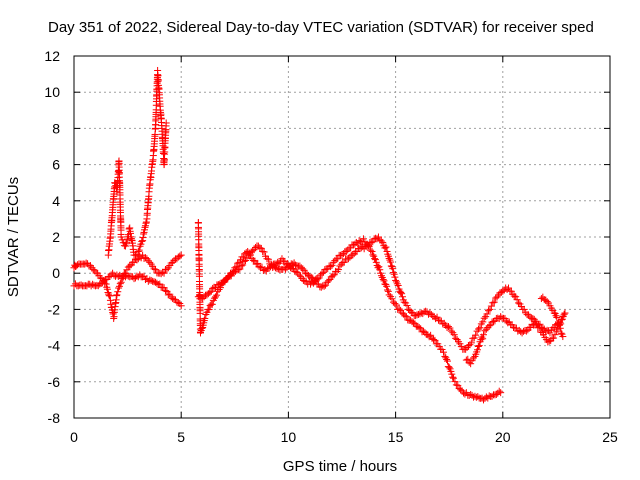 This screenshot has height=480, width=640. I want to click on y-tick-label: -4, so click(54, 346).